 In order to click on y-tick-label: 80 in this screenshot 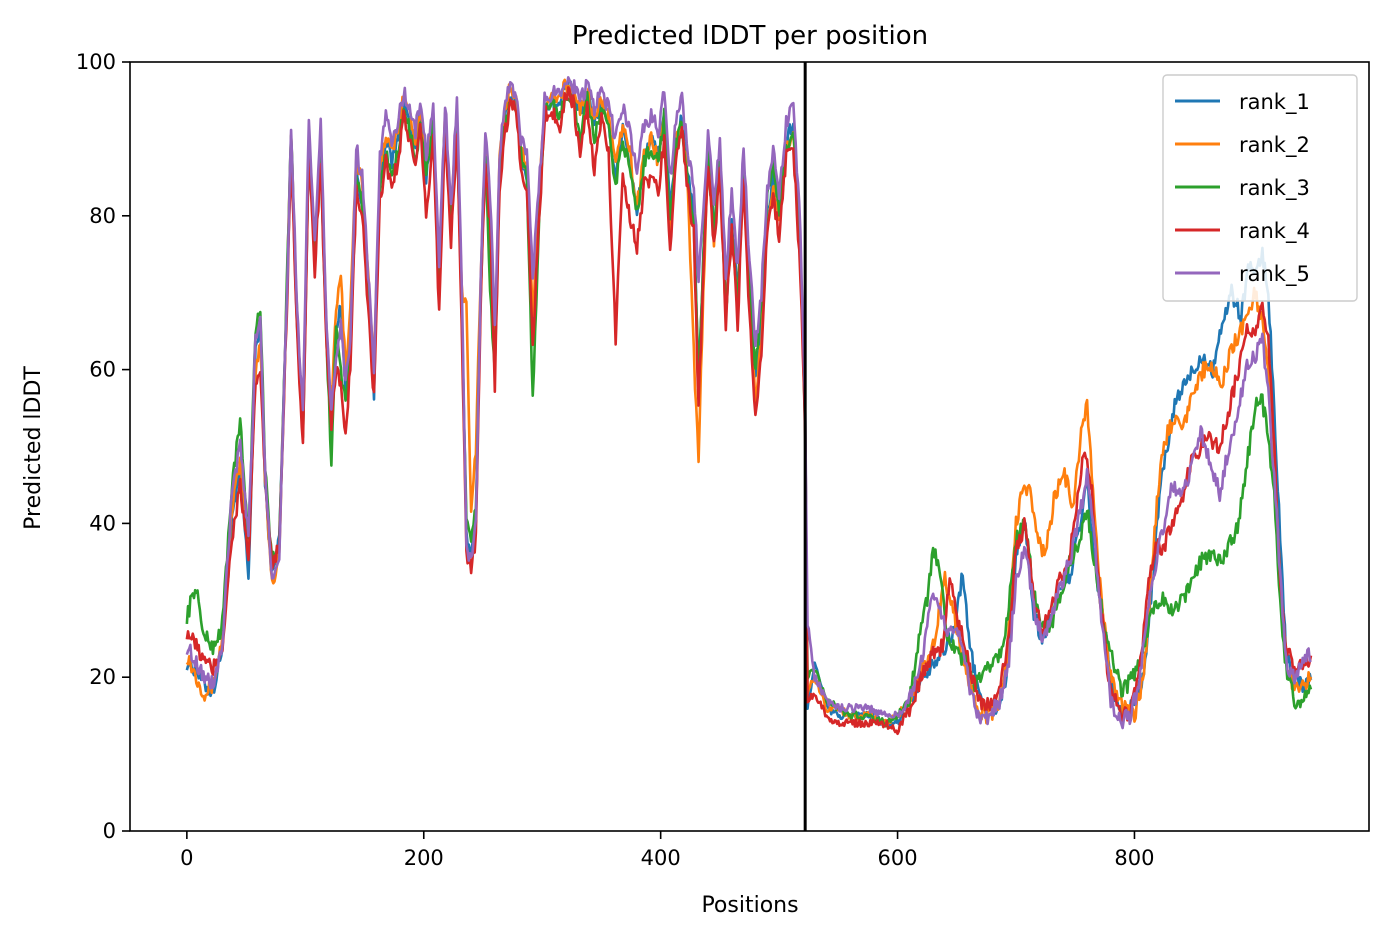, I will do `click(102, 216)`.